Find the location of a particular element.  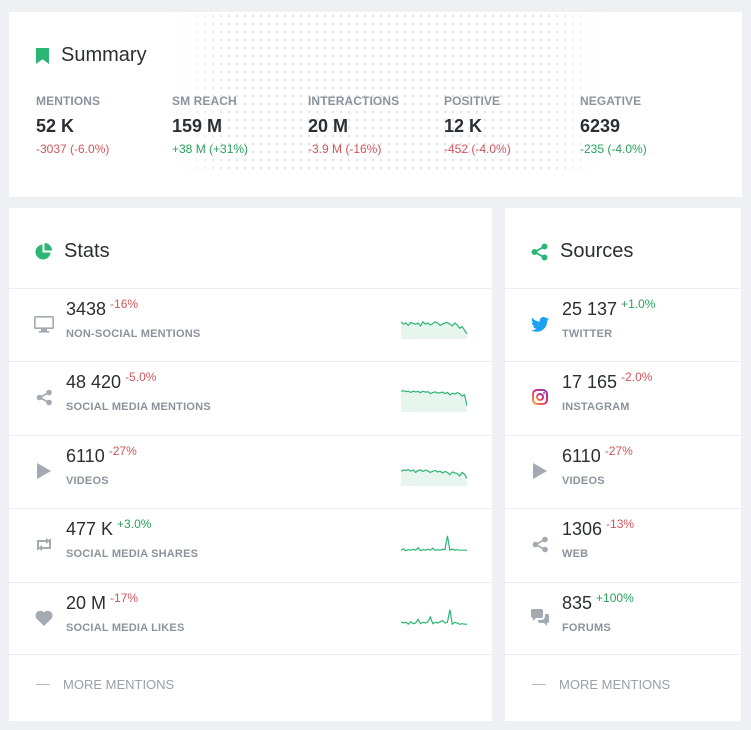

forum-icon is located at coordinates (540, 618).